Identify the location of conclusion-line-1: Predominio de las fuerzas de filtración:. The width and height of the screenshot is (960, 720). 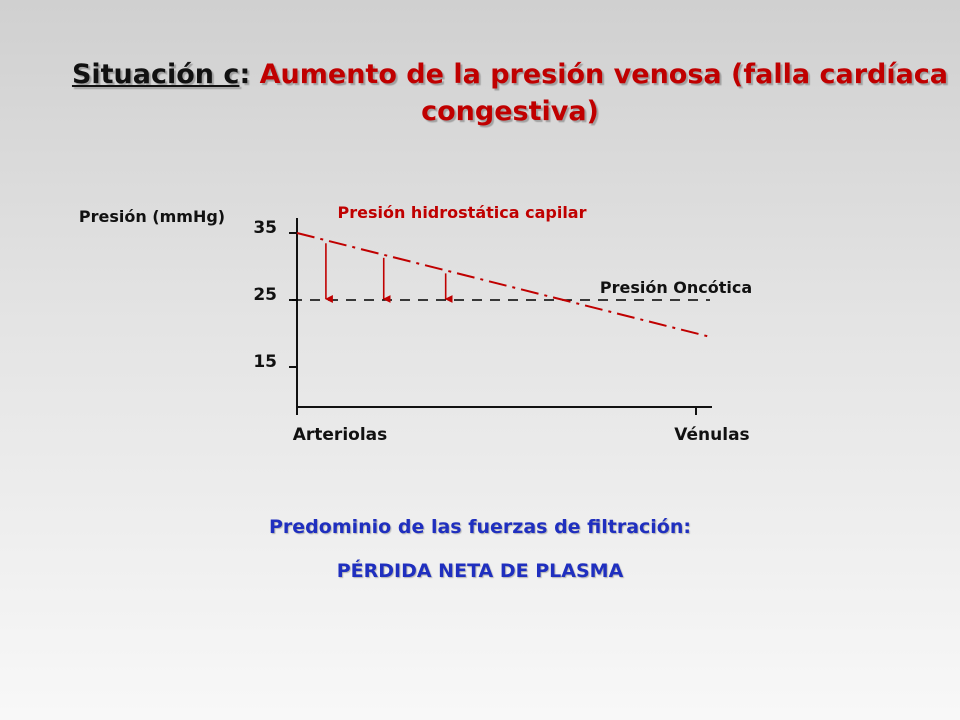
(480, 527).